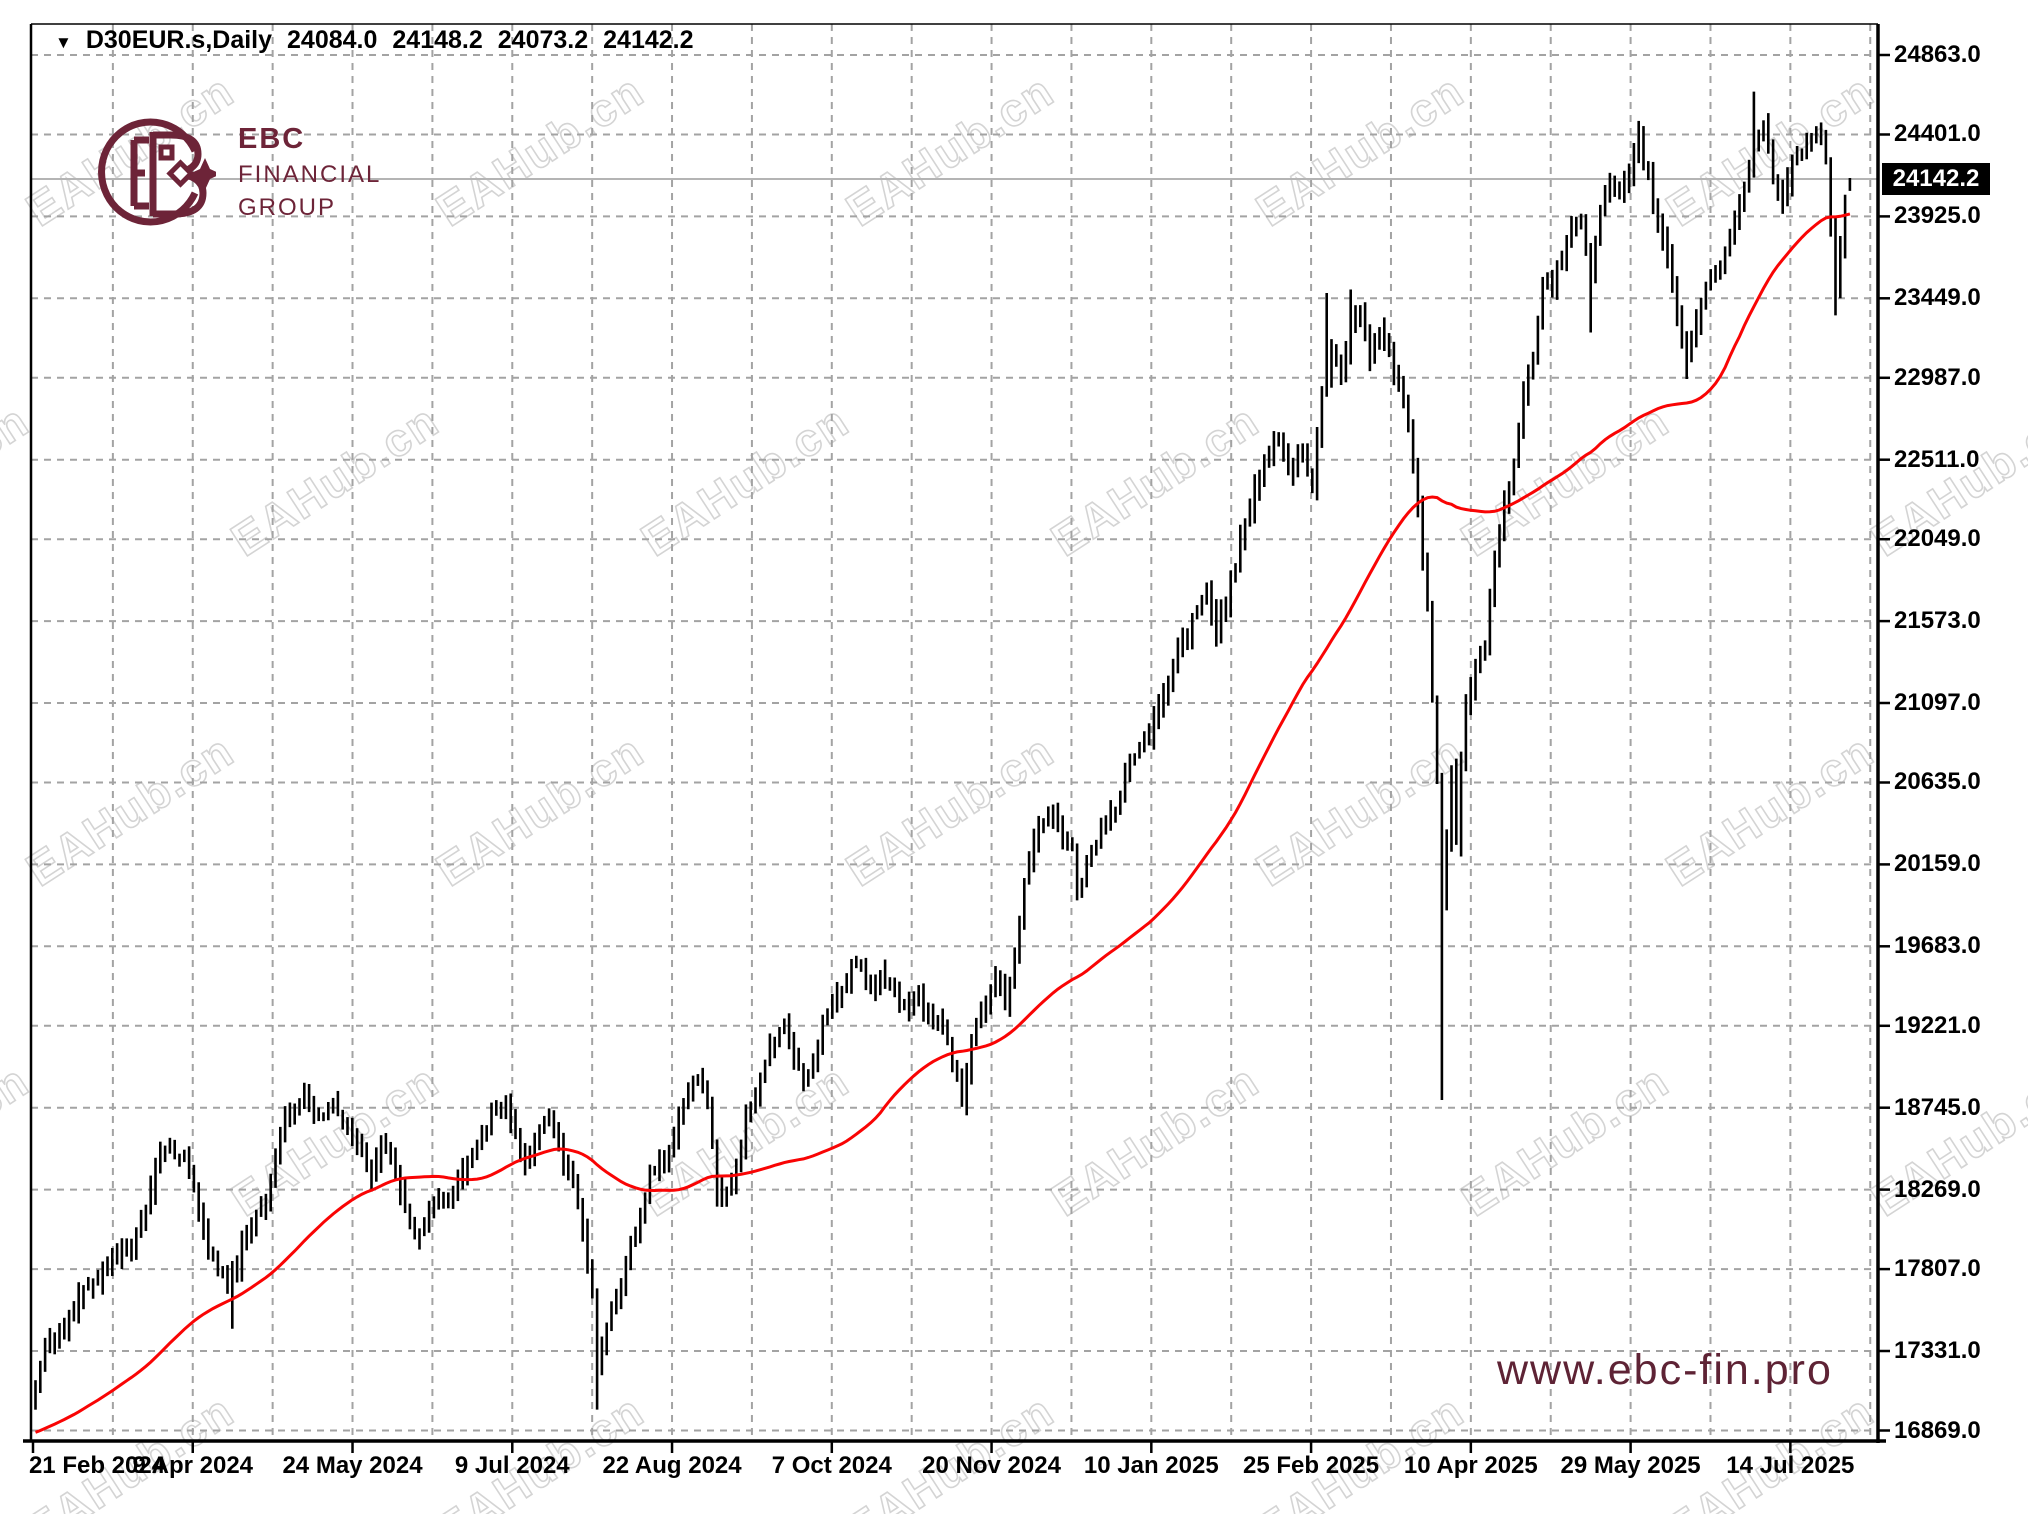  I want to click on price-axis-label: 22049.0, so click(1937, 539).